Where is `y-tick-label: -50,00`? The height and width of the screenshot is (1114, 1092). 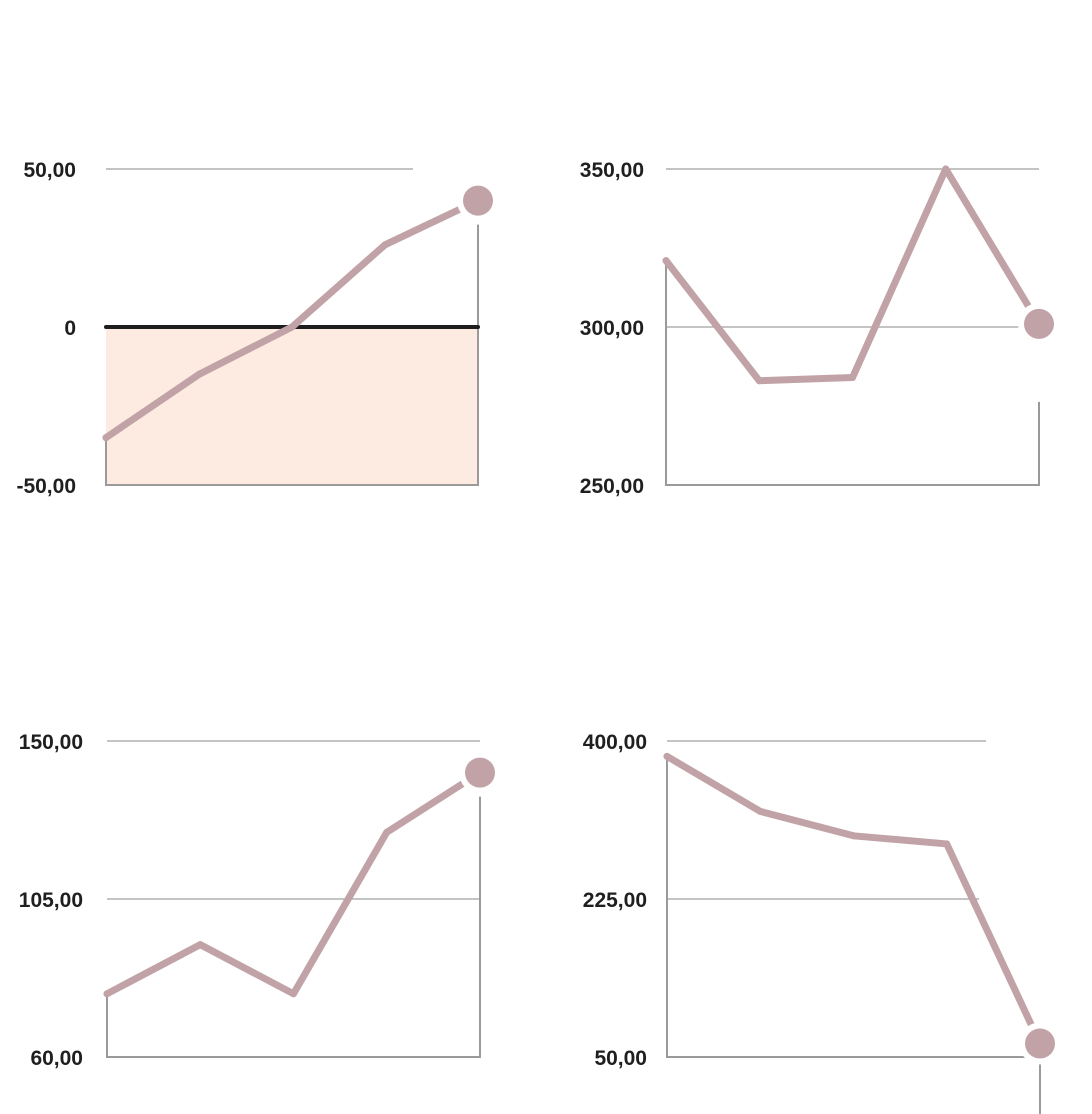 y-tick-label: -50,00 is located at coordinates (46, 486).